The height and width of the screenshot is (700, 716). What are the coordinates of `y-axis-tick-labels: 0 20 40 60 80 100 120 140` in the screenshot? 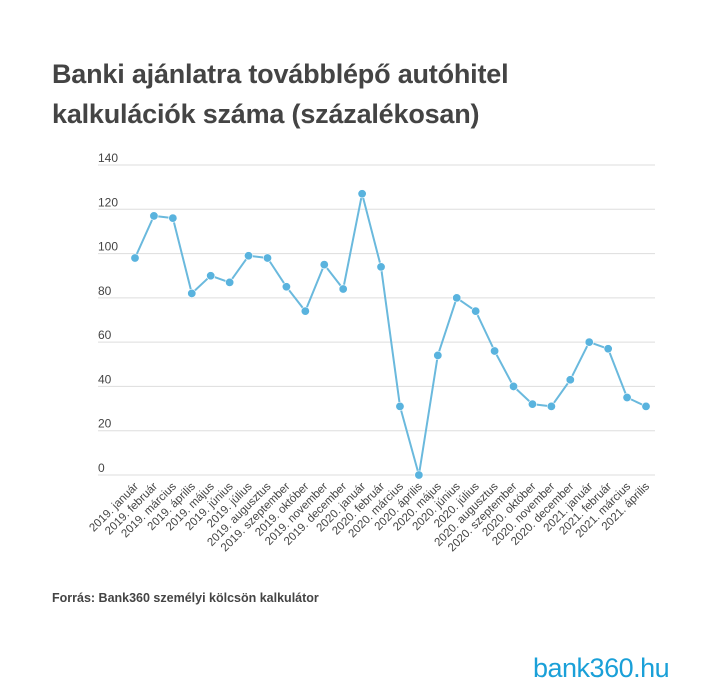 It's located at (108, 313).